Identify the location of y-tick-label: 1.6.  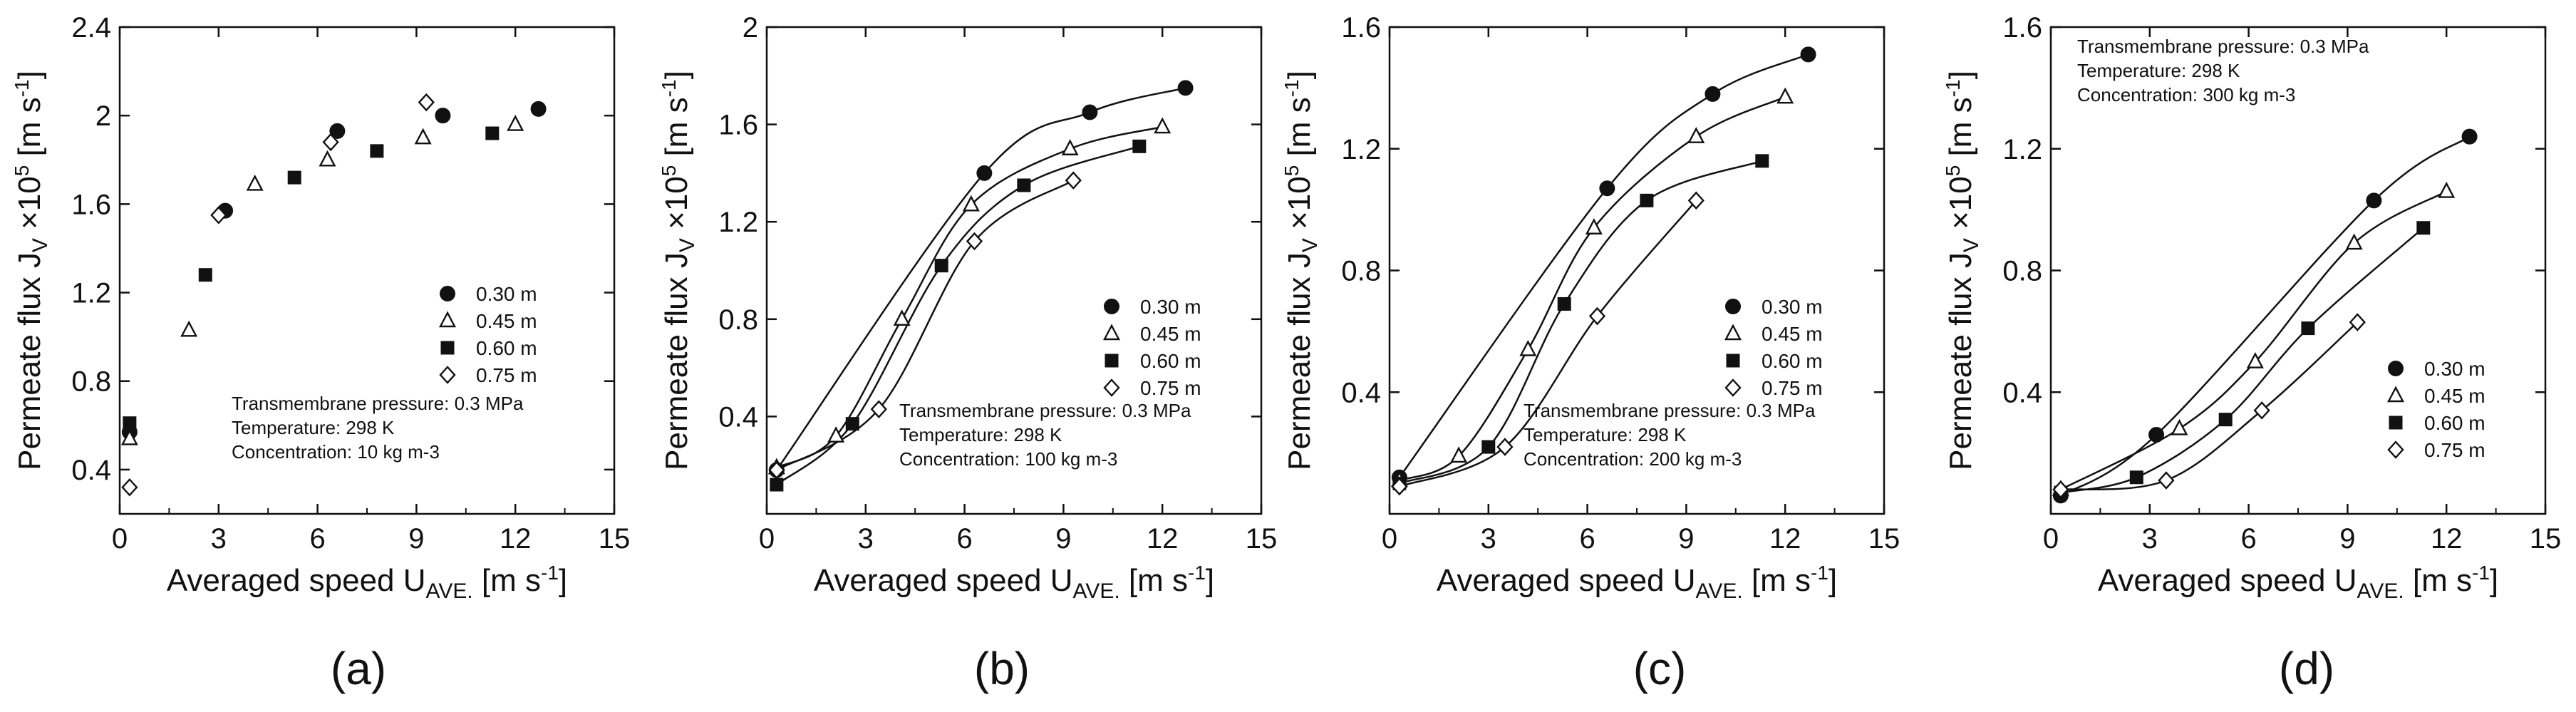
(2022, 27).